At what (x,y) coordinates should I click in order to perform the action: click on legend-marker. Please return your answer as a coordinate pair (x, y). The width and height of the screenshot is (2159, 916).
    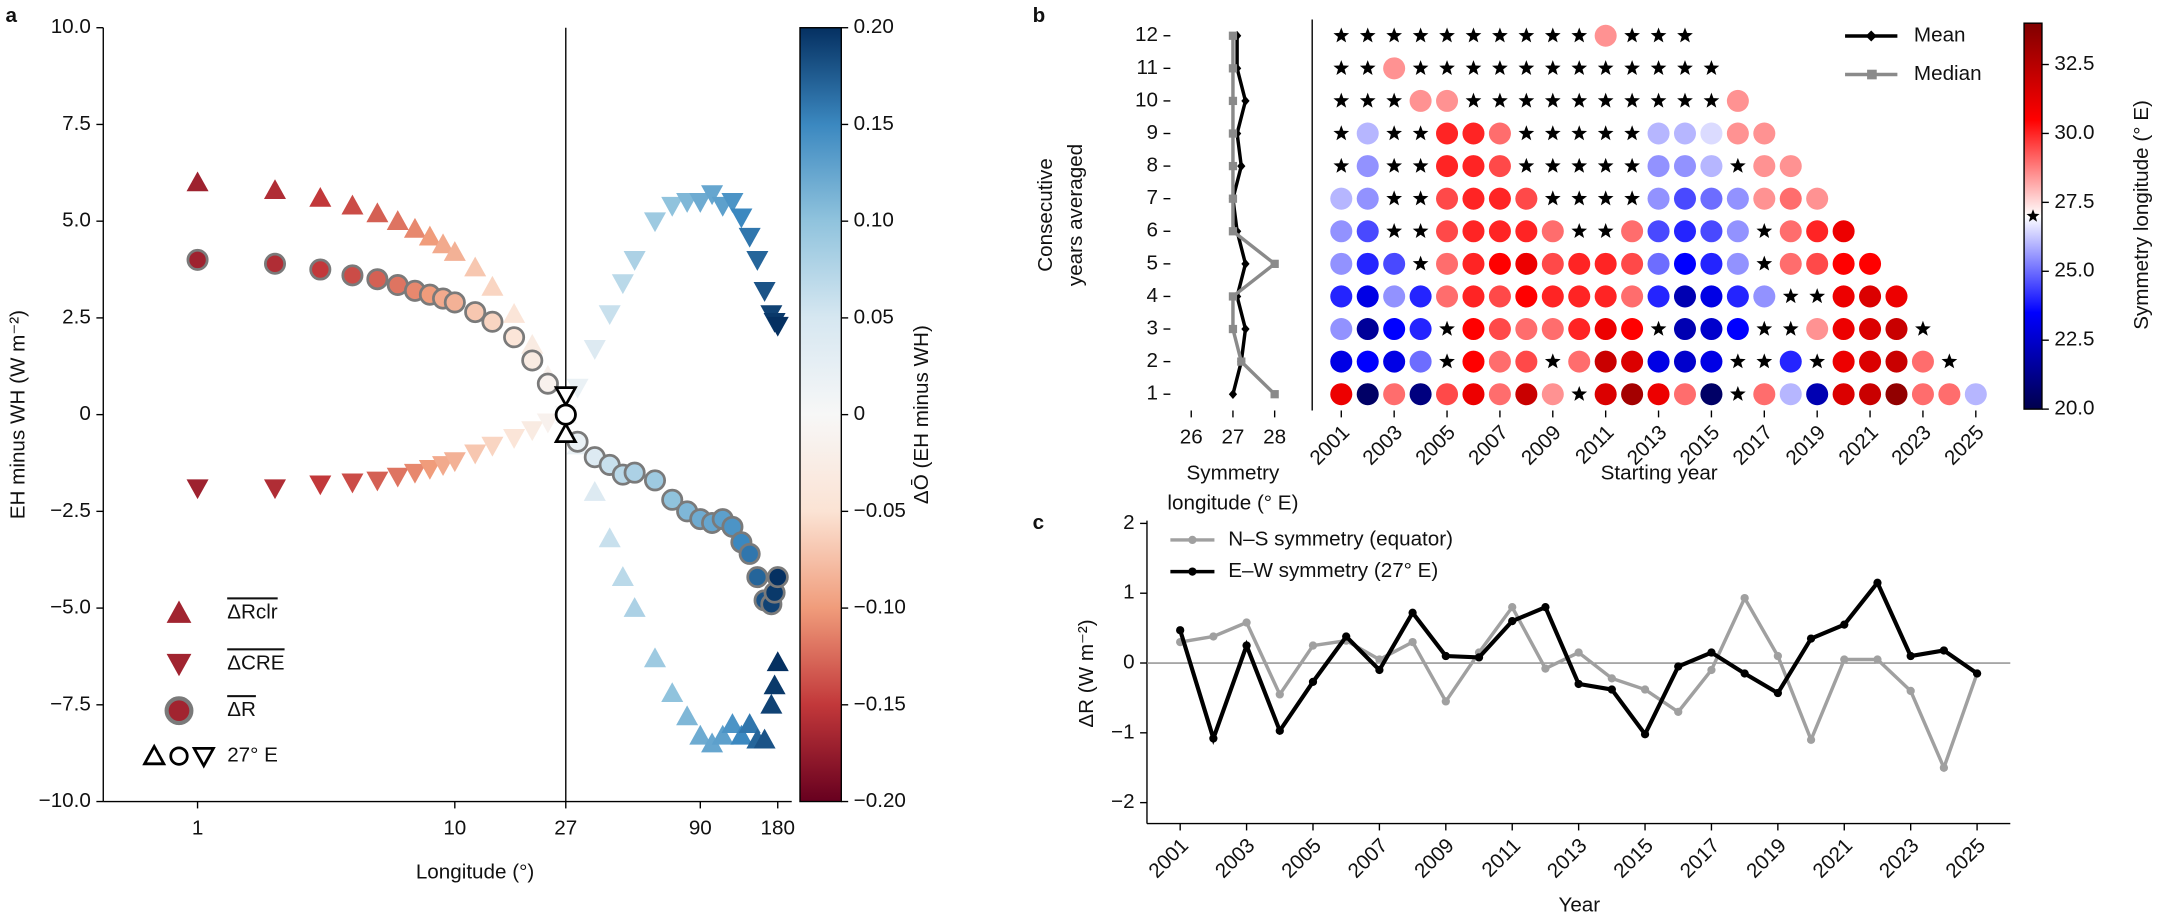
    Looking at the image, I should click on (179, 711).